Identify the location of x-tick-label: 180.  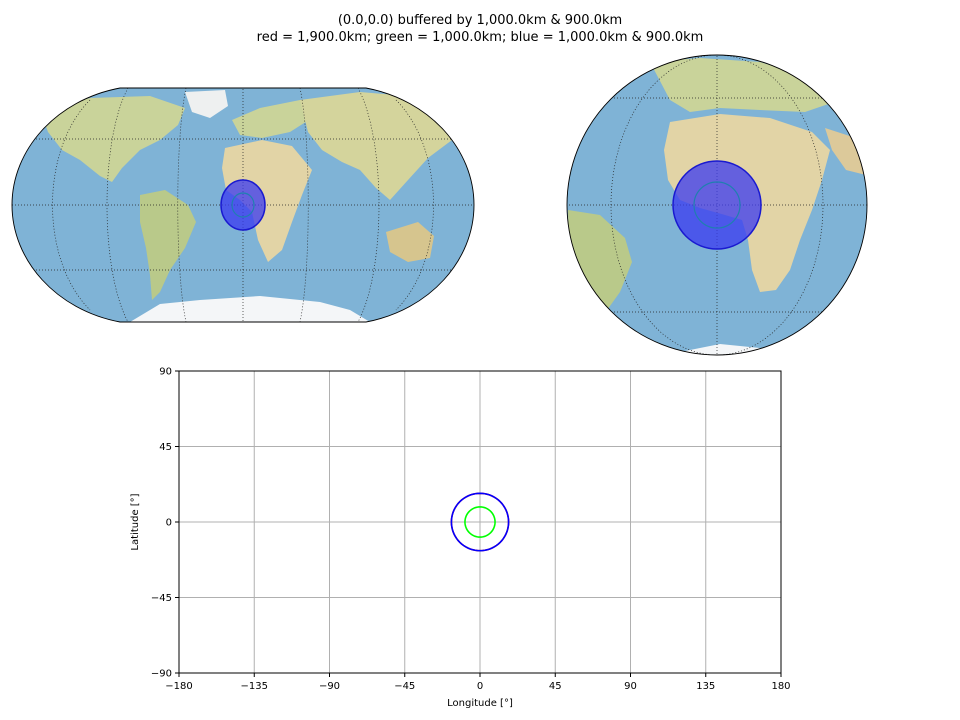
(780, 686).